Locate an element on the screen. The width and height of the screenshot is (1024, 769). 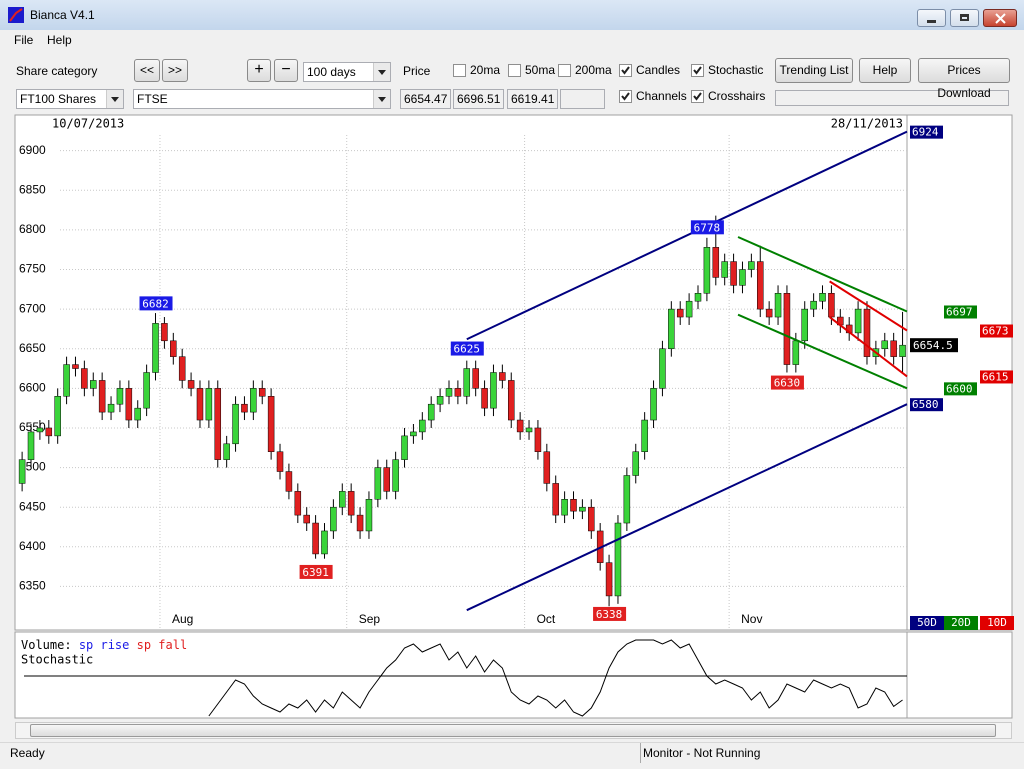
status-bar: Ready Monitor - Not Running is located at coordinates (512, 755).